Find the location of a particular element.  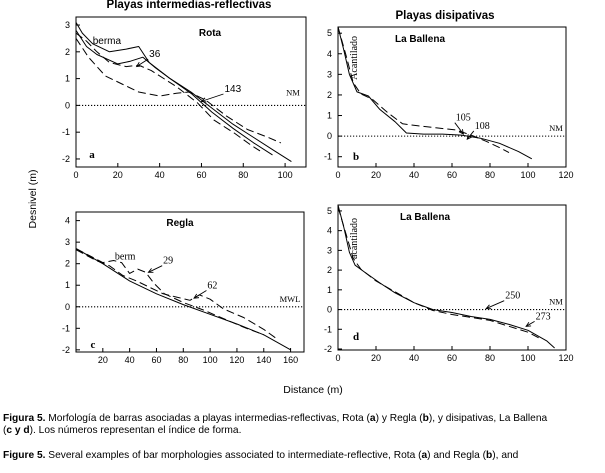

x-tick-label: 160 is located at coordinates (290, 360).